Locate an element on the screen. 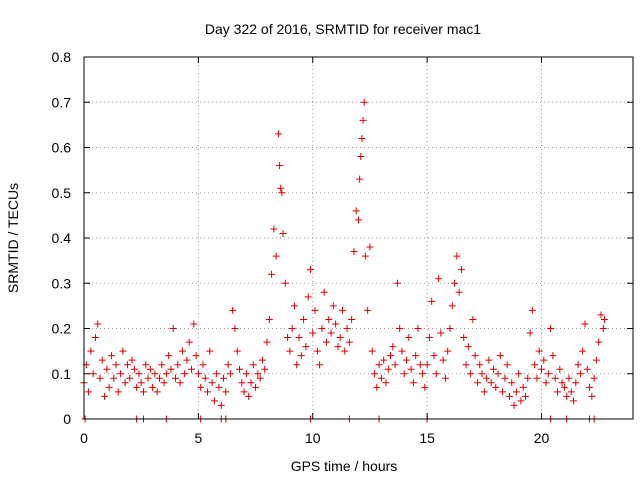 Image resolution: width=640 pixels, height=480 pixels. x-tick-label: 15 is located at coordinates (427, 438).